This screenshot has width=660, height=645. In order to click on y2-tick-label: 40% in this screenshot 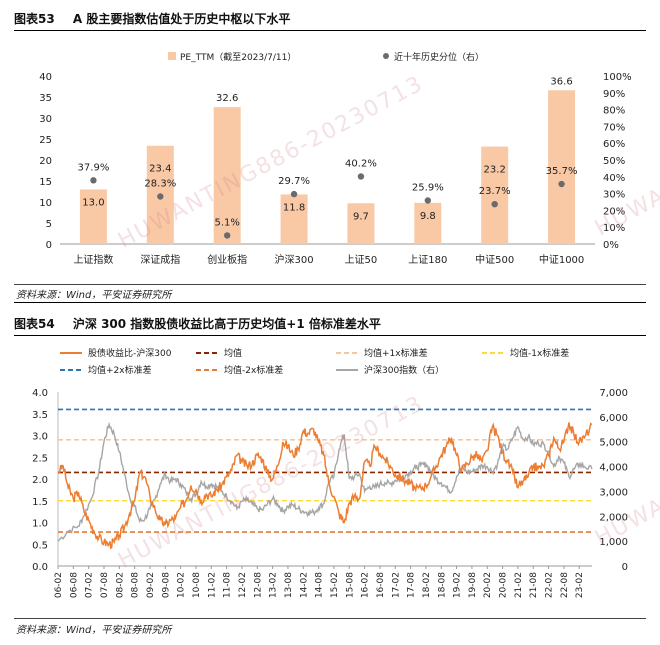, I will do `click(614, 178)`.